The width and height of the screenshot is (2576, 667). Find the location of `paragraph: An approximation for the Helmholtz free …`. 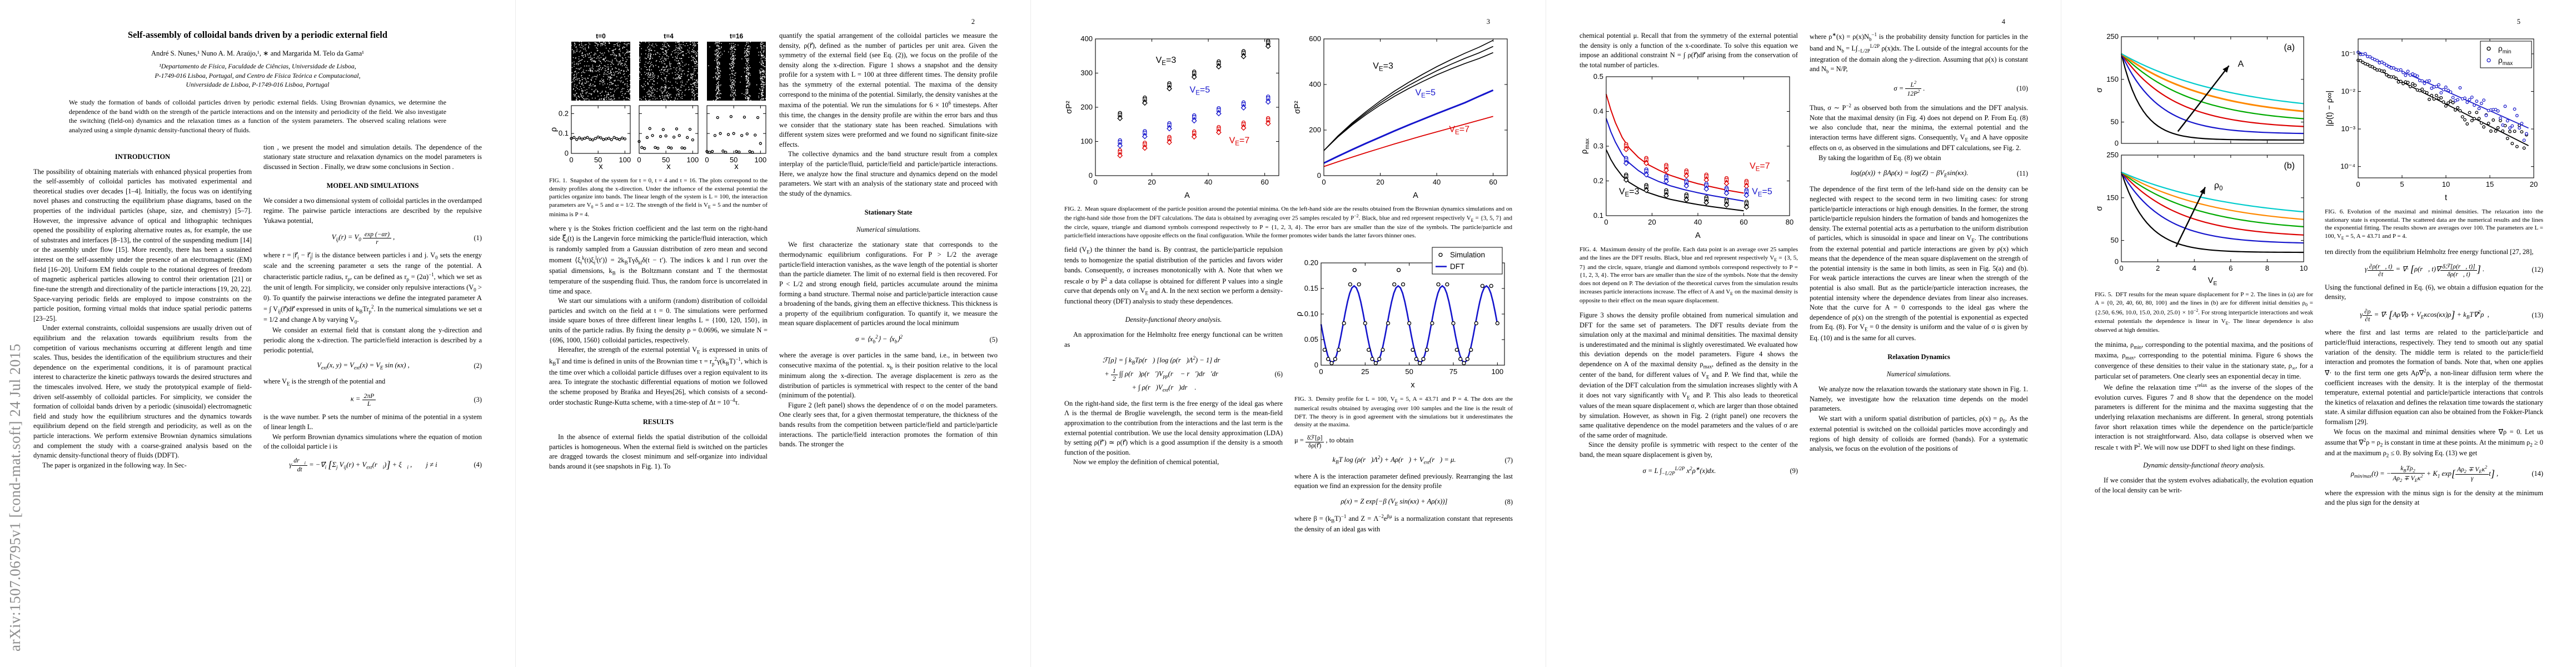

paragraph: An approximation for the Helmholtz free … is located at coordinates (1173, 340).